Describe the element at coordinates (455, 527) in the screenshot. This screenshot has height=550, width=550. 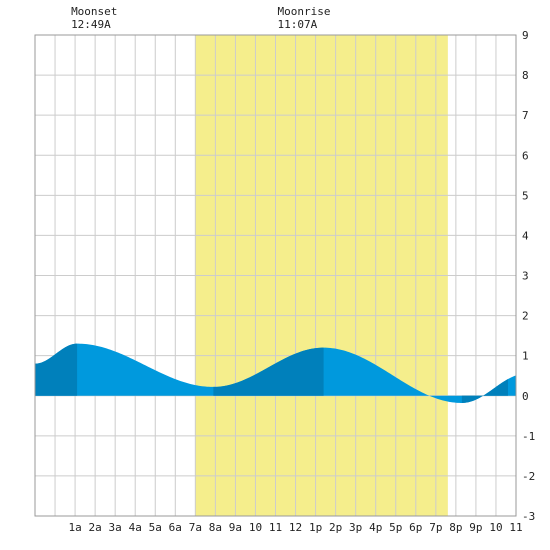
I see `x-tick-label: 8p` at that location.